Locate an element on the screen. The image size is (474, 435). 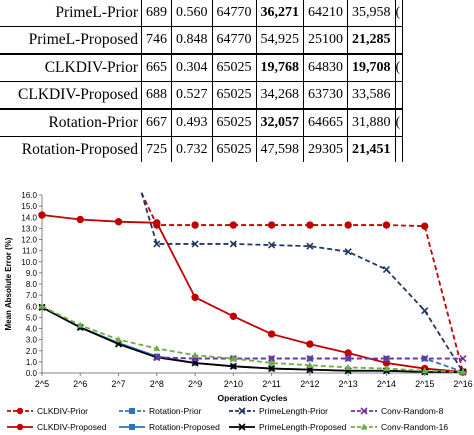
table-cell: 725 is located at coordinates (156, 149).